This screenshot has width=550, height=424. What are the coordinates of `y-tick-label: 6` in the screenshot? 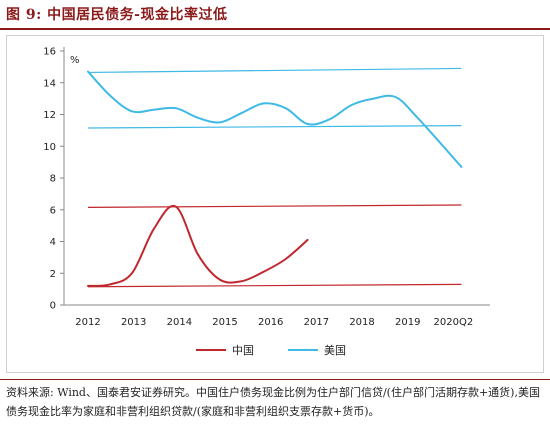 It's located at (53, 210).